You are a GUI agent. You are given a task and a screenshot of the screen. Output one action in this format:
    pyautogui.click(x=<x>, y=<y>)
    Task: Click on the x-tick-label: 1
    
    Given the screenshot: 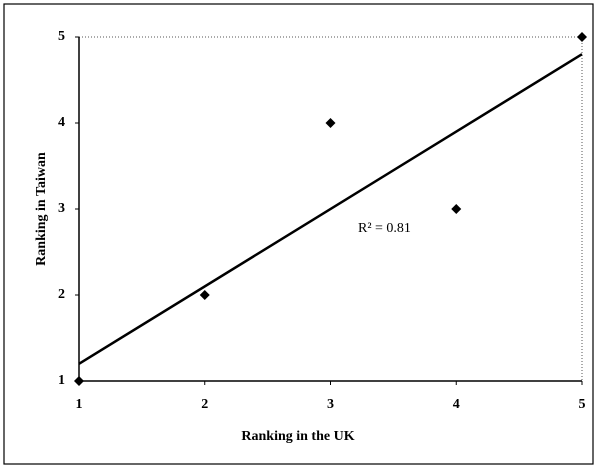 What is the action you would take?
    pyautogui.click(x=79, y=404)
    